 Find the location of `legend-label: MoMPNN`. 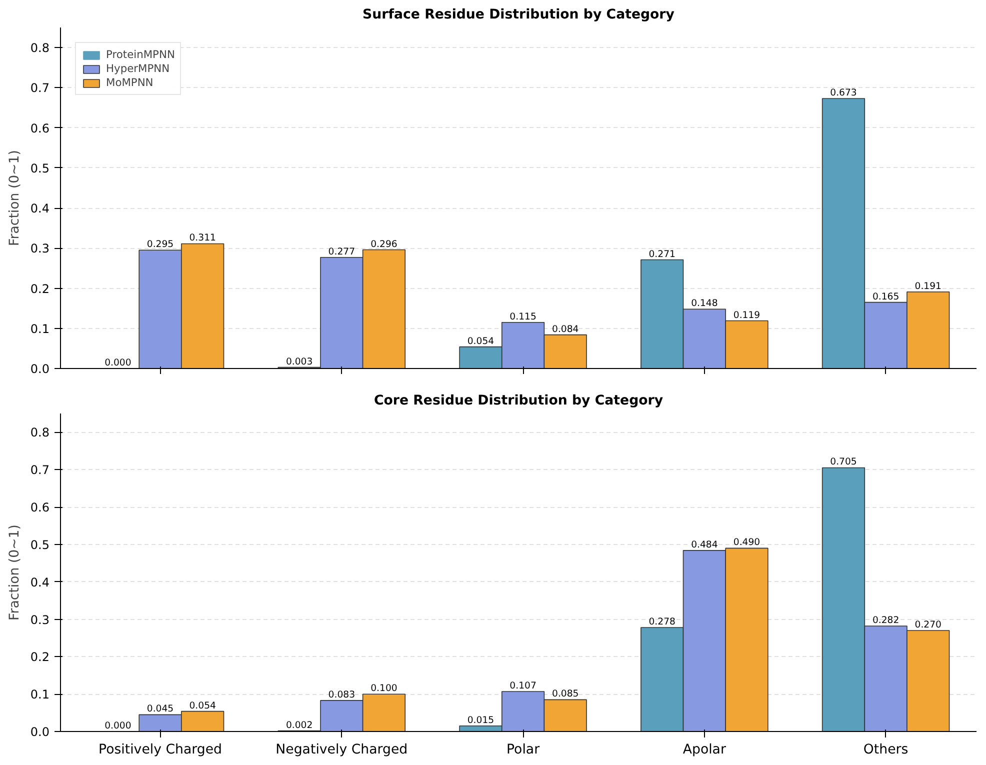

legend-label: MoMPNN is located at coordinates (130, 82).